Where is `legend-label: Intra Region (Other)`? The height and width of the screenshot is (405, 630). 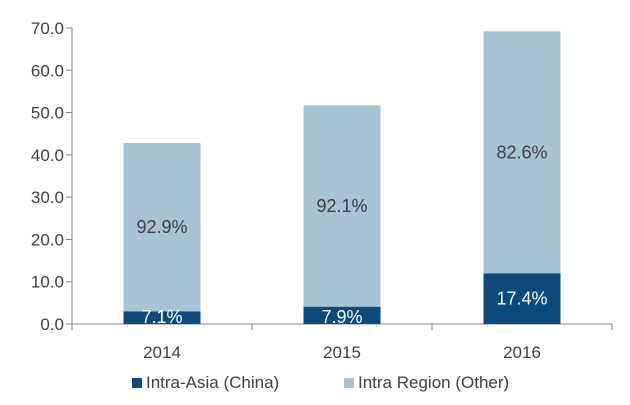 legend-label: Intra Region (Other) is located at coordinates (433, 382).